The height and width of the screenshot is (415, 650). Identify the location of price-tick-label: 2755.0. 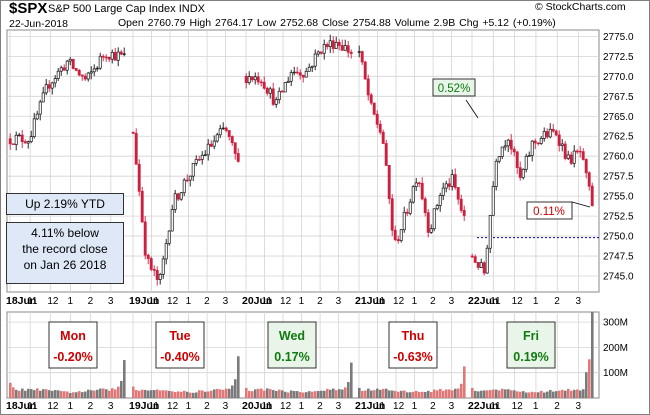
(618, 197).